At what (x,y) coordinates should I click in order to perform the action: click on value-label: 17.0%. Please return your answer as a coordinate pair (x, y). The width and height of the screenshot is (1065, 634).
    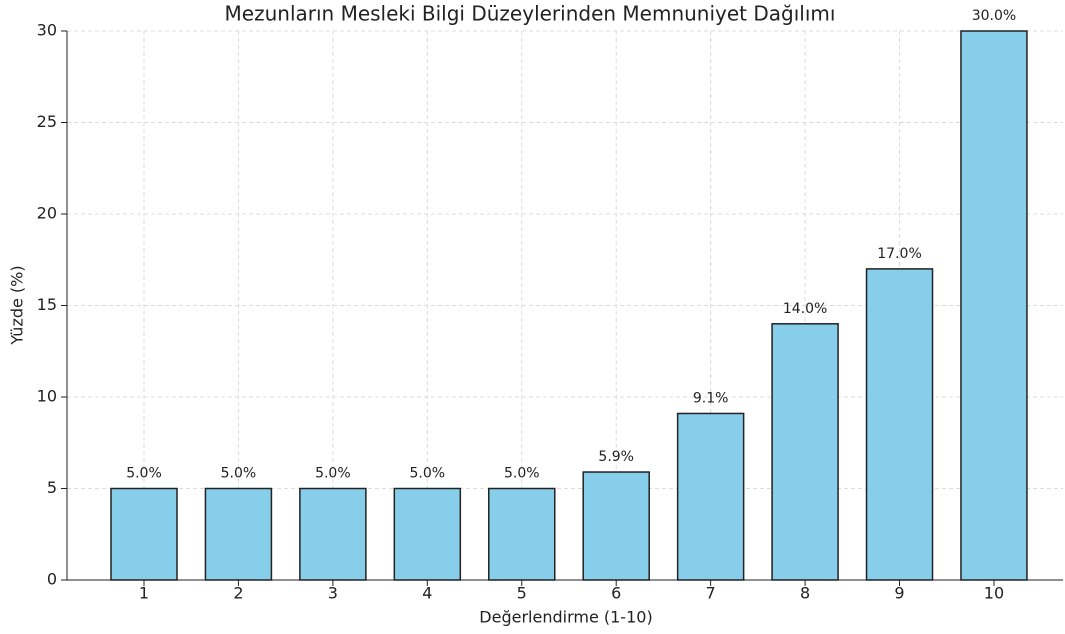
    Looking at the image, I should click on (899, 254).